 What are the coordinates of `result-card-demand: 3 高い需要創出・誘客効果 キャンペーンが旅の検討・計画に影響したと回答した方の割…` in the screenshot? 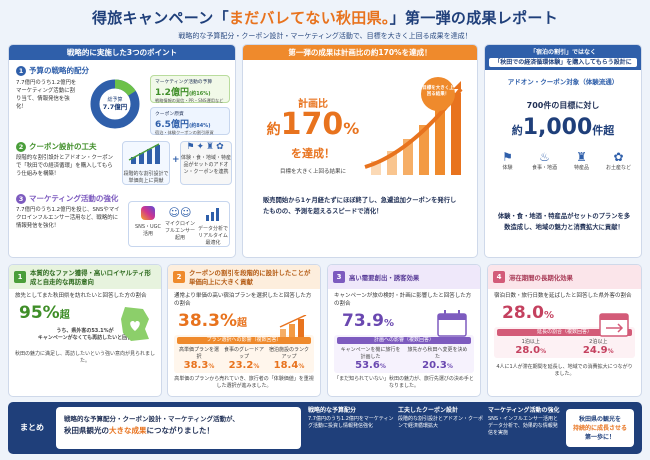 It's located at (404, 330).